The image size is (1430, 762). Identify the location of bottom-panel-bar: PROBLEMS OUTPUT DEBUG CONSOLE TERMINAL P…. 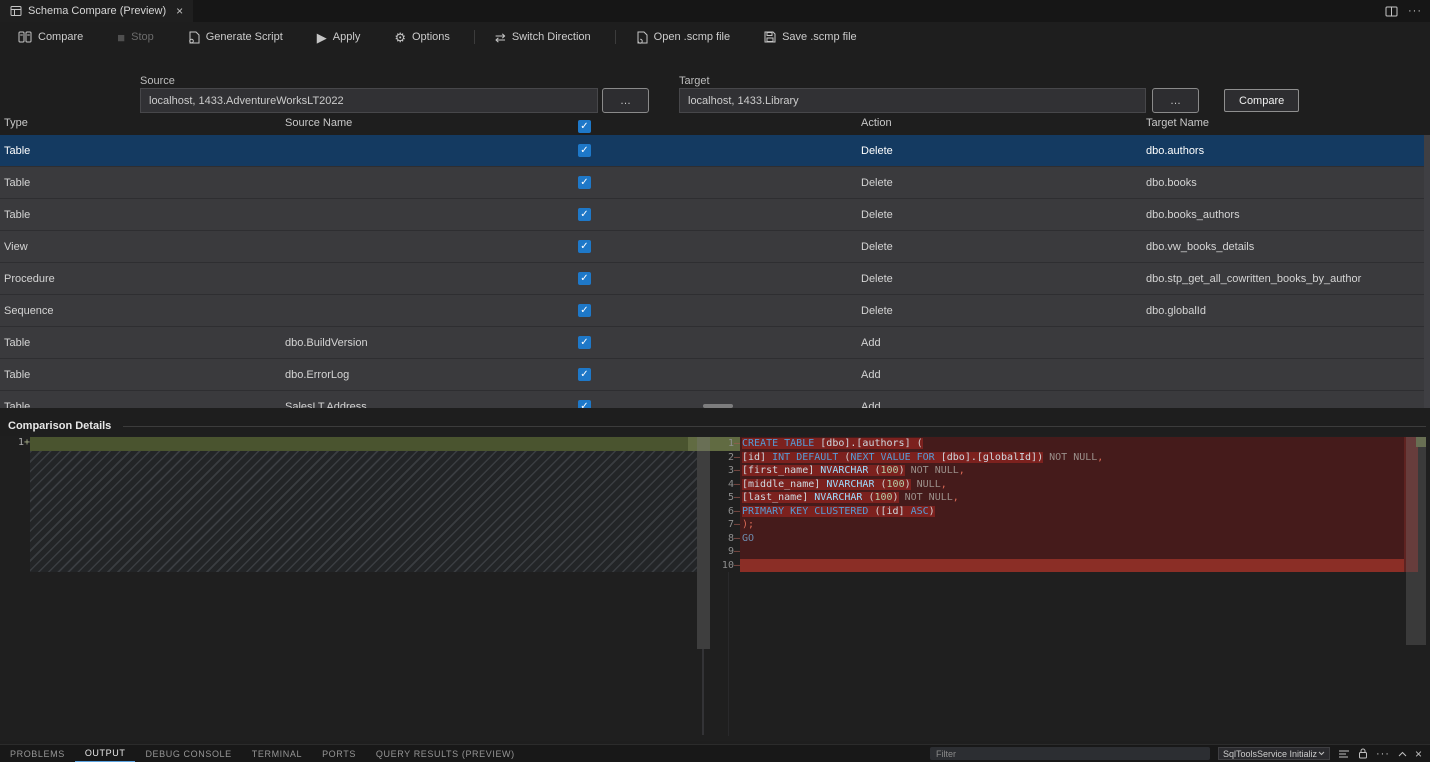
(715, 753).